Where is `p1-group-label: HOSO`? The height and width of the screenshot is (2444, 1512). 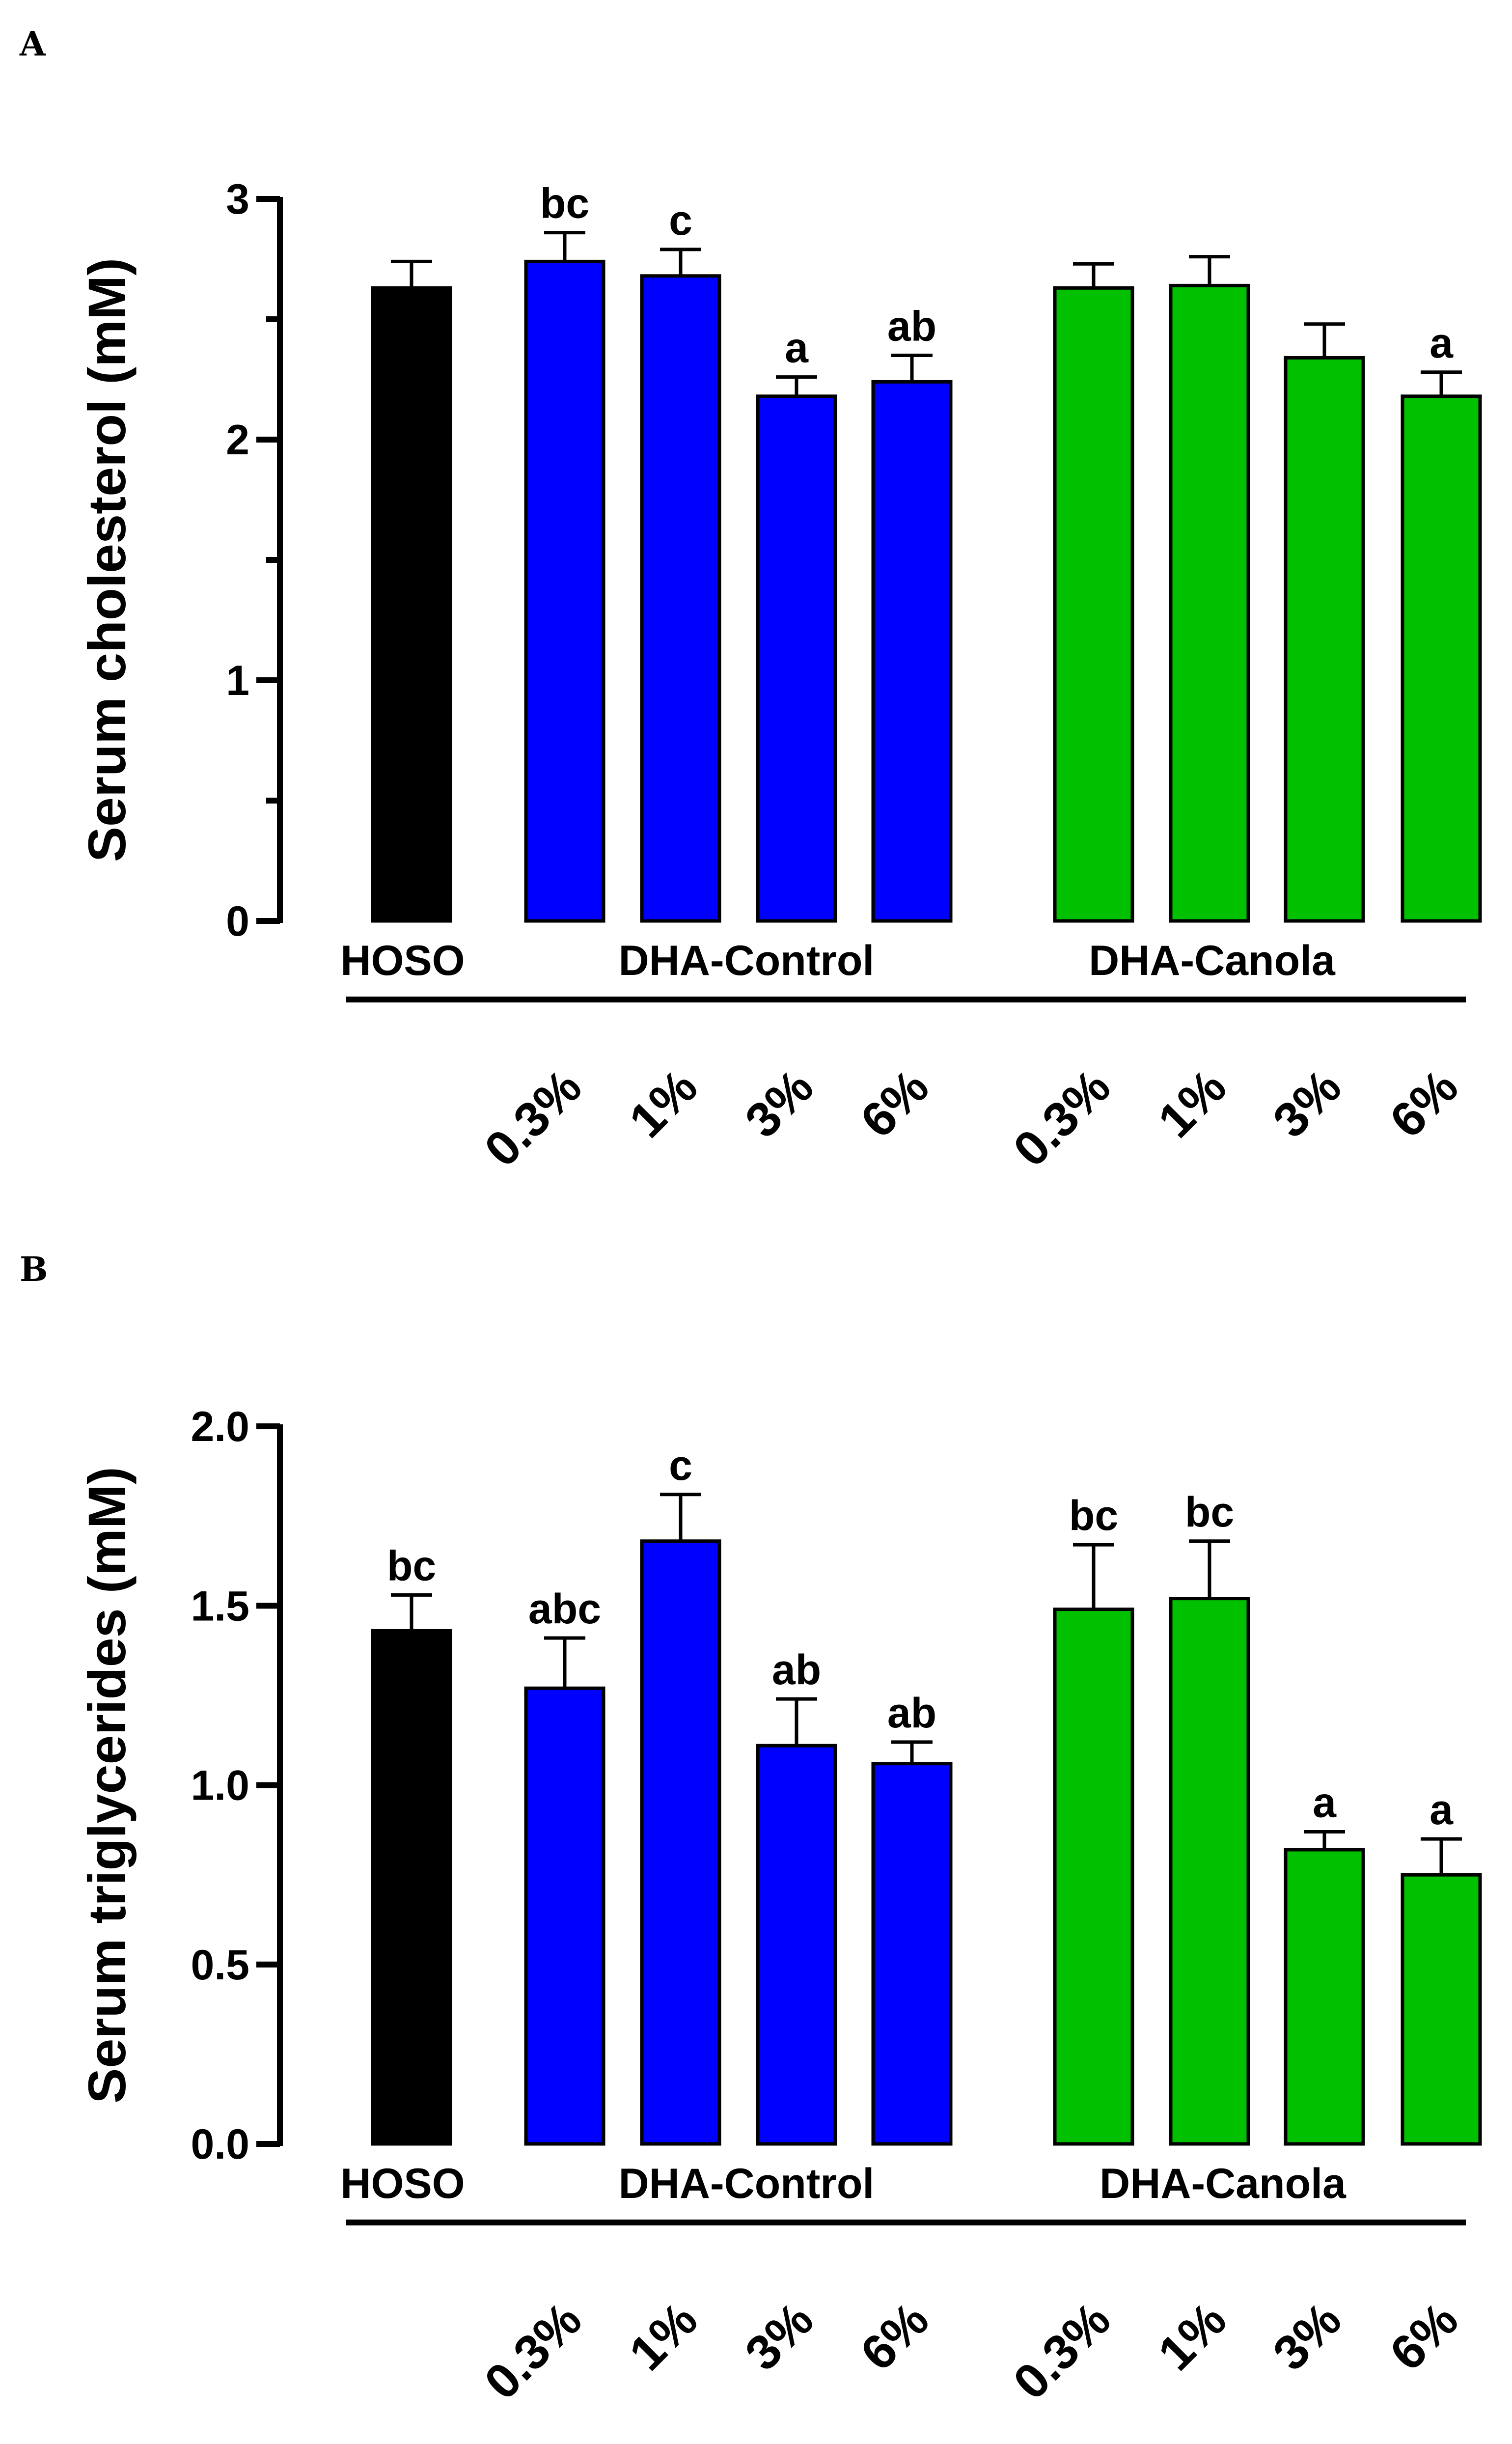
p1-group-label: HOSO is located at coordinates (402, 960).